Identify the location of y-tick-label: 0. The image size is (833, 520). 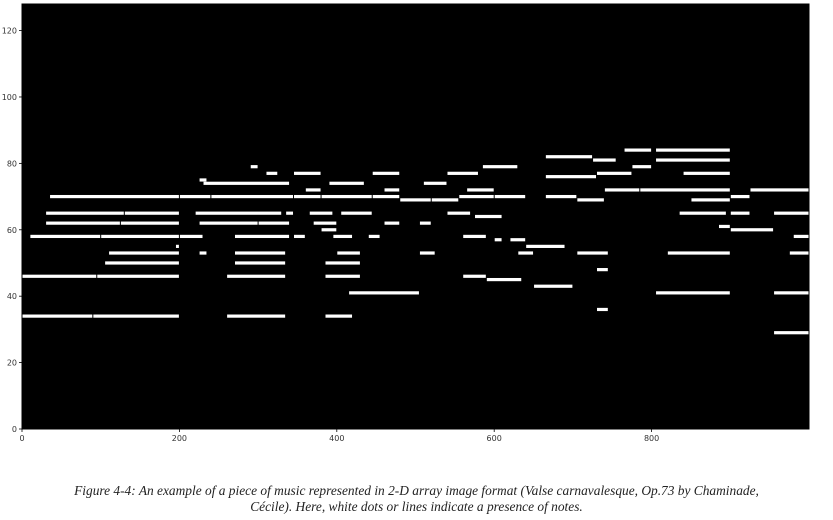
(14, 429).